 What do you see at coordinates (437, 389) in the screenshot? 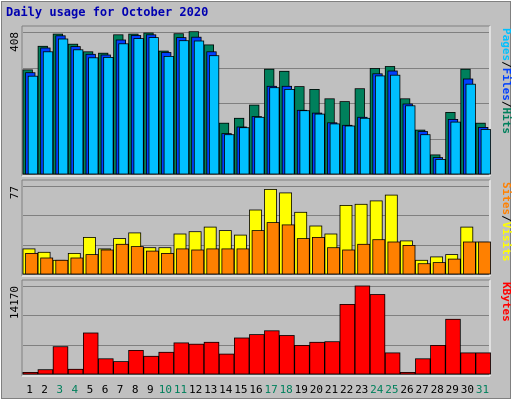
I see `x-tick-label: 28` at bounding box center [437, 389].